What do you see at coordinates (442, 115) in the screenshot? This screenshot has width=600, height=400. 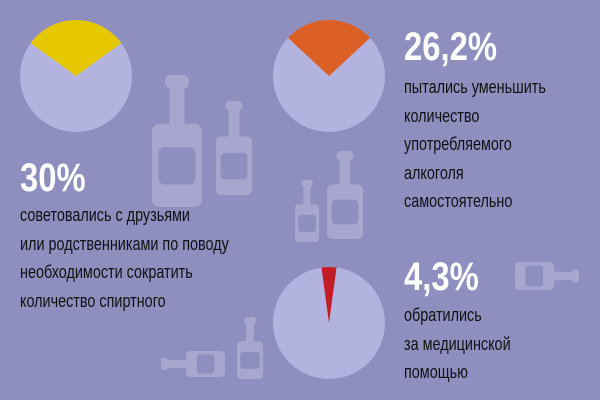 I see `description-line: количество` at bounding box center [442, 115].